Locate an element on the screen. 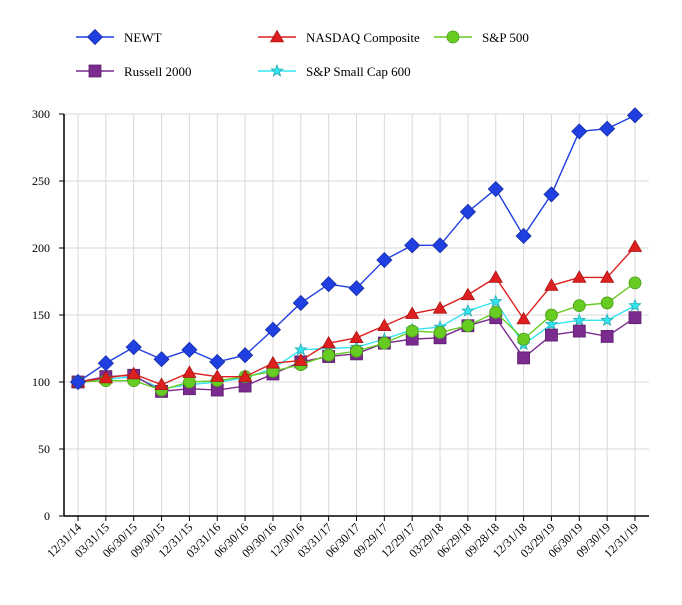 Image resolution: width=682 pixels, height=605 pixels. legend-item-russell-2000: Russell 2000 is located at coordinates (134, 71).